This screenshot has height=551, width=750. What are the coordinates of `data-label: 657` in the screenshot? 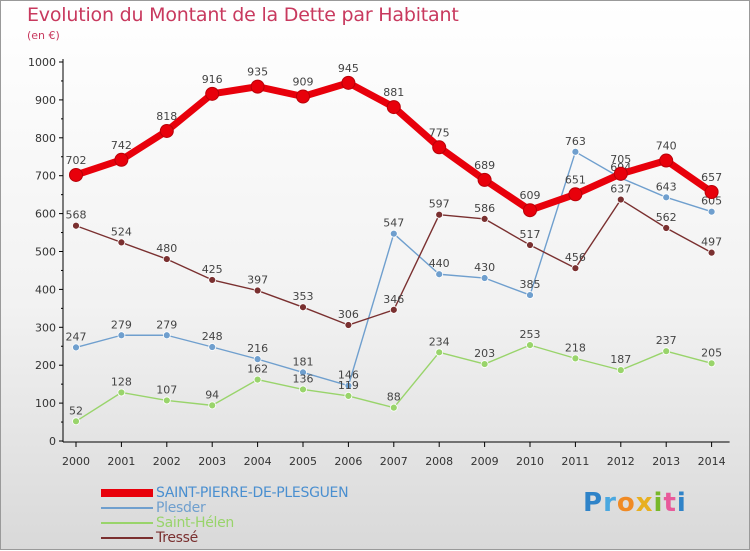 It's located at (711, 177).